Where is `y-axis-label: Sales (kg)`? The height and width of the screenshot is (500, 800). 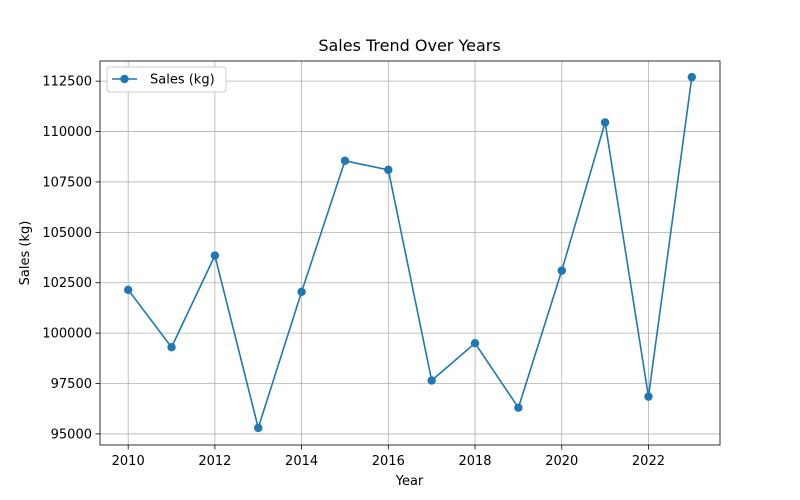
y-axis-label: Sales (kg) is located at coordinates (25, 253).